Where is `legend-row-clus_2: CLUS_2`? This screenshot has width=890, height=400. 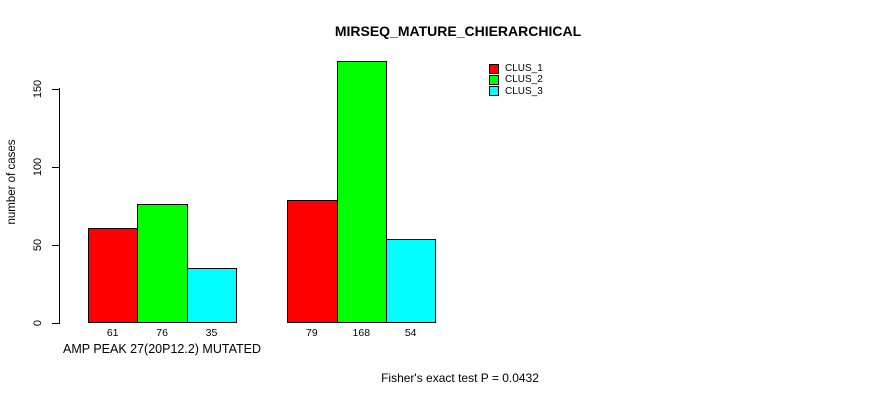
legend-row-clus_2: CLUS_2 is located at coordinates (516, 79).